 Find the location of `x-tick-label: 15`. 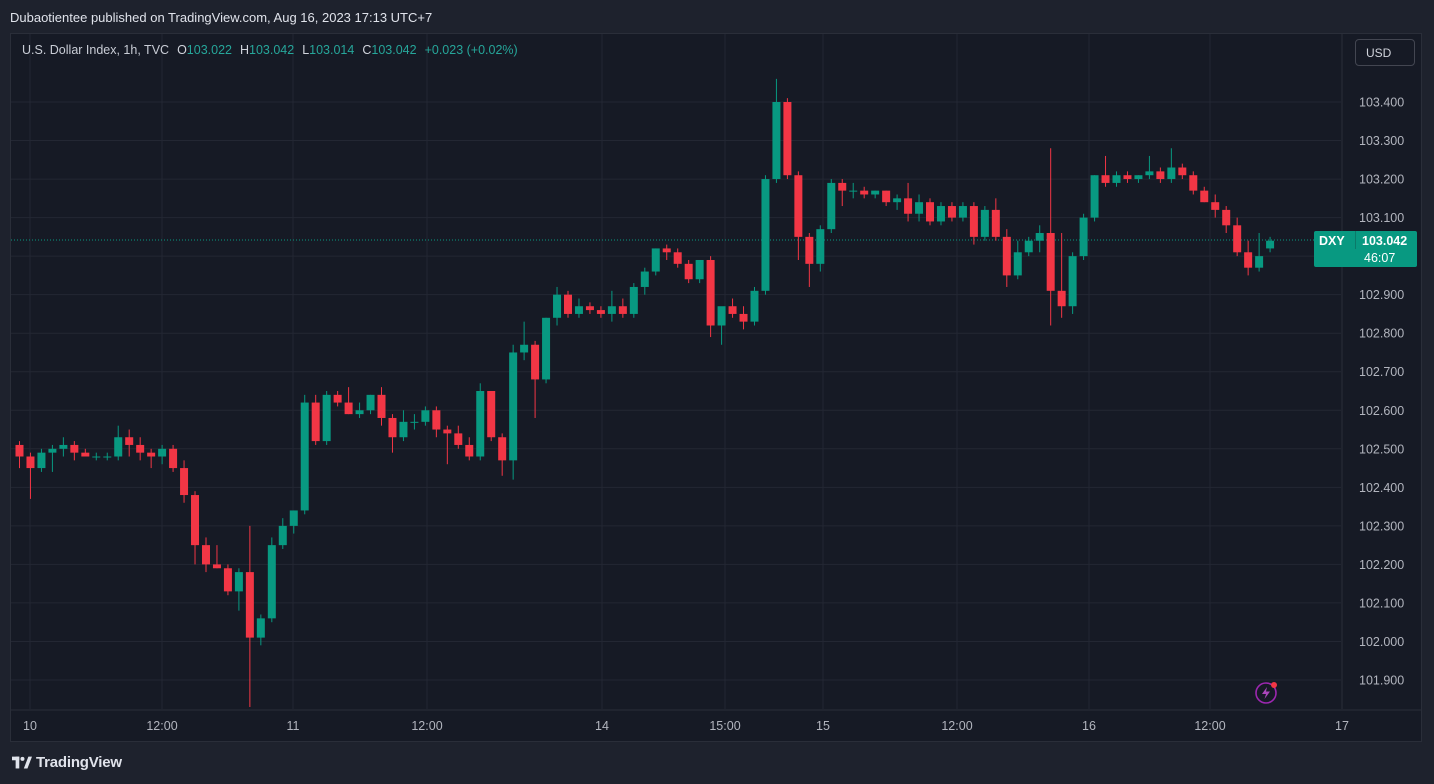

x-tick-label: 15 is located at coordinates (823, 726).